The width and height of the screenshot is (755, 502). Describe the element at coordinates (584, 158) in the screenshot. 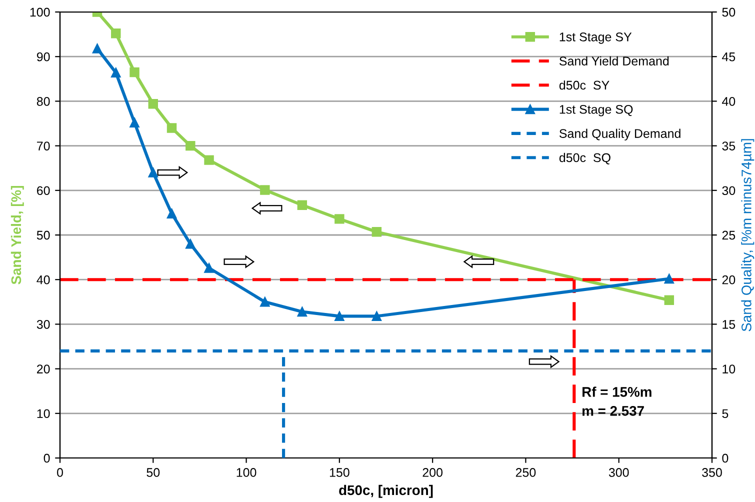

I see `legend-label: d50c SQ` at that location.